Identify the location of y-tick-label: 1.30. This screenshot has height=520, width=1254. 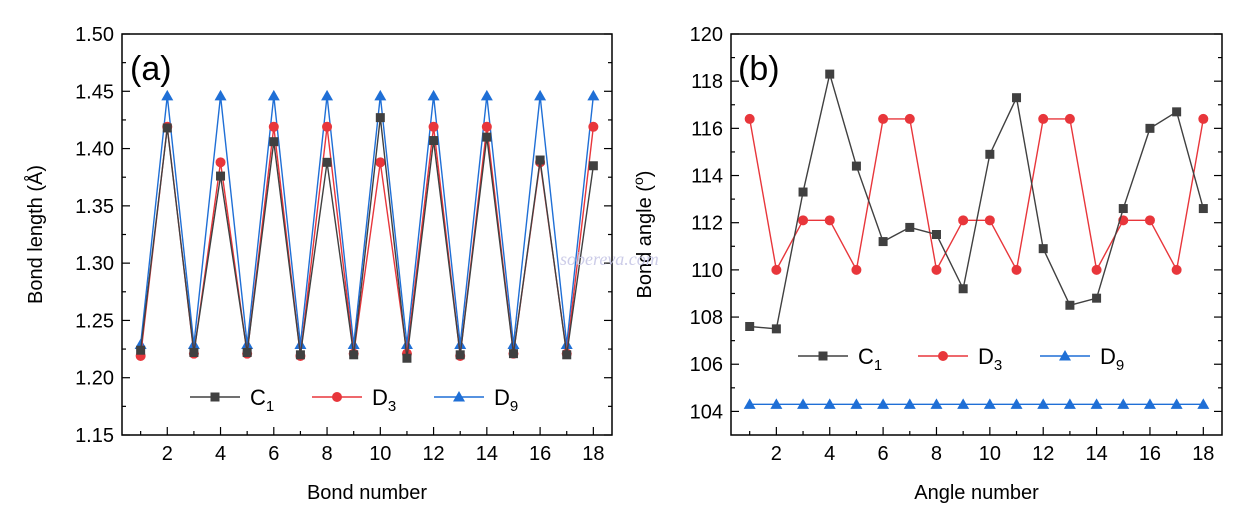
(94, 264).